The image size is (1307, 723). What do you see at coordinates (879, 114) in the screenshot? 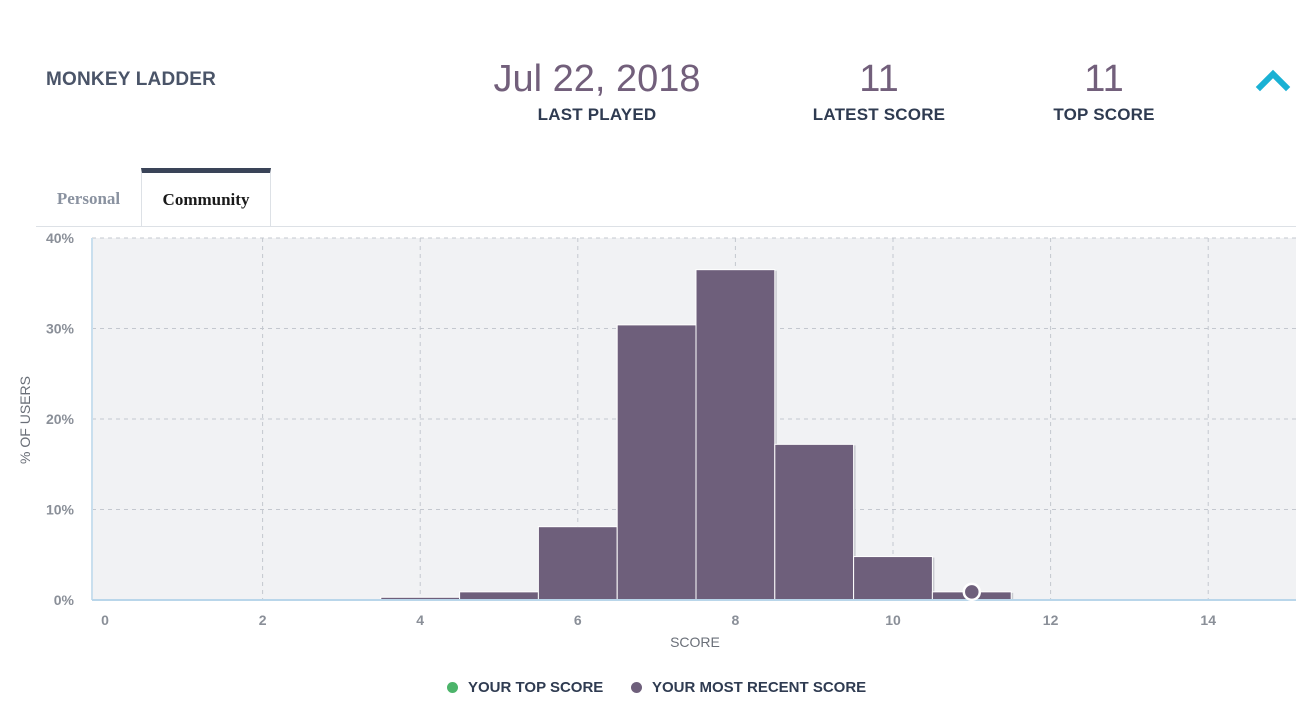
I see `latest-score-label: LATEST SCORE` at bounding box center [879, 114].